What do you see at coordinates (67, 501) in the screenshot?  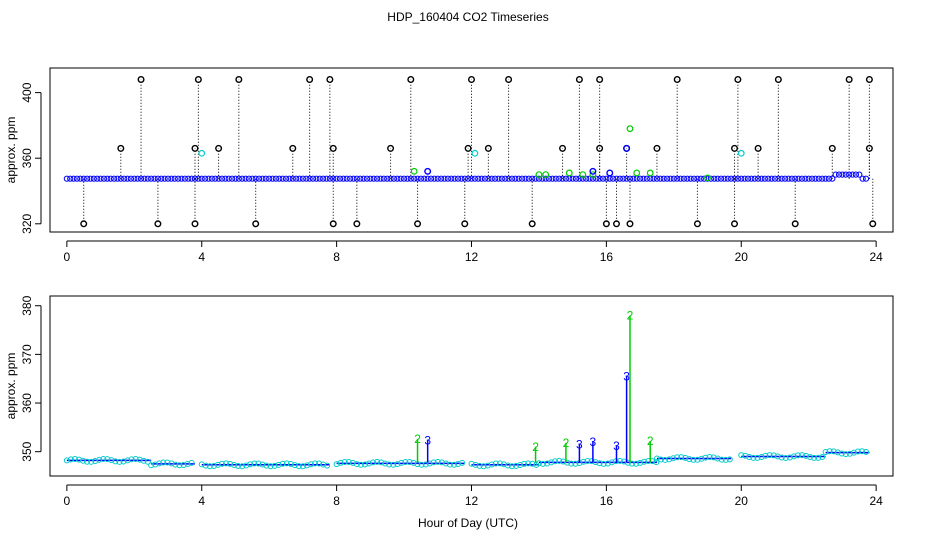 I see `x-tick-label: 0` at bounding box center [67, 501].